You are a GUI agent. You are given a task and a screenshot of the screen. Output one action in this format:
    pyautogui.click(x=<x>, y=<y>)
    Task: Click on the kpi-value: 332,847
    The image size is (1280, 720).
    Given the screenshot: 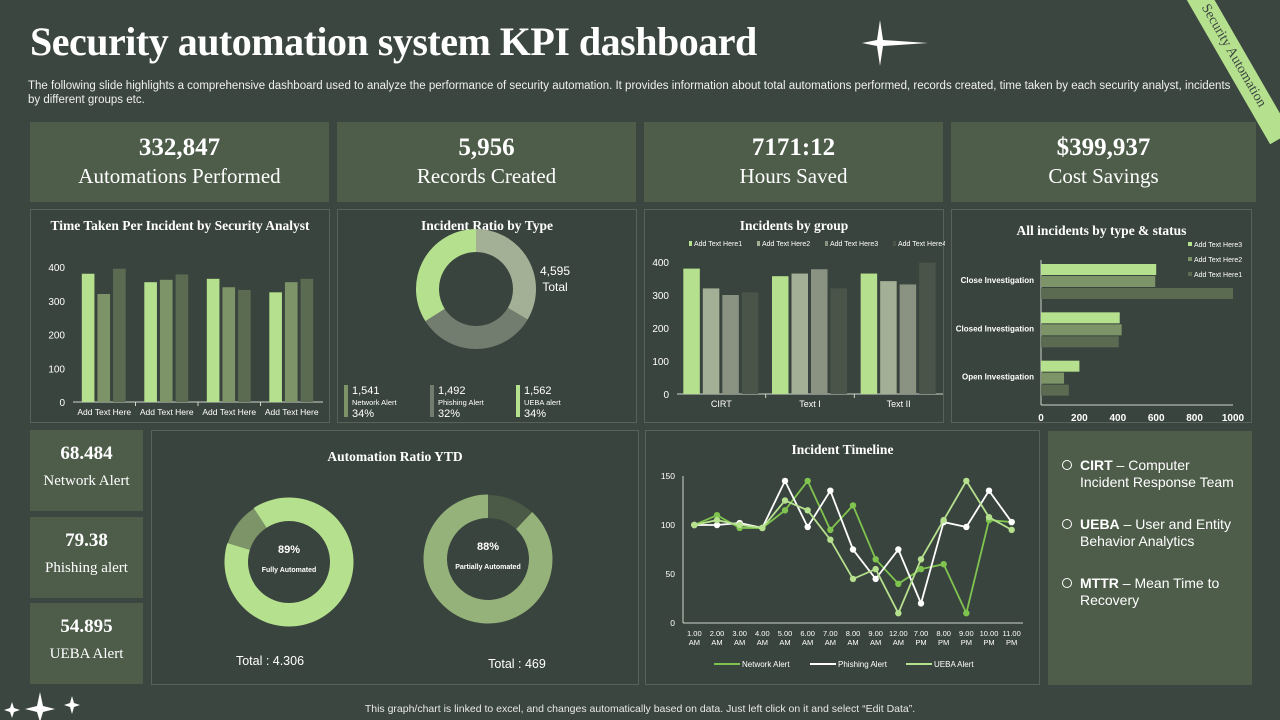 What is the action you would take?
    pyautogui.click(x=179, y=147)
    